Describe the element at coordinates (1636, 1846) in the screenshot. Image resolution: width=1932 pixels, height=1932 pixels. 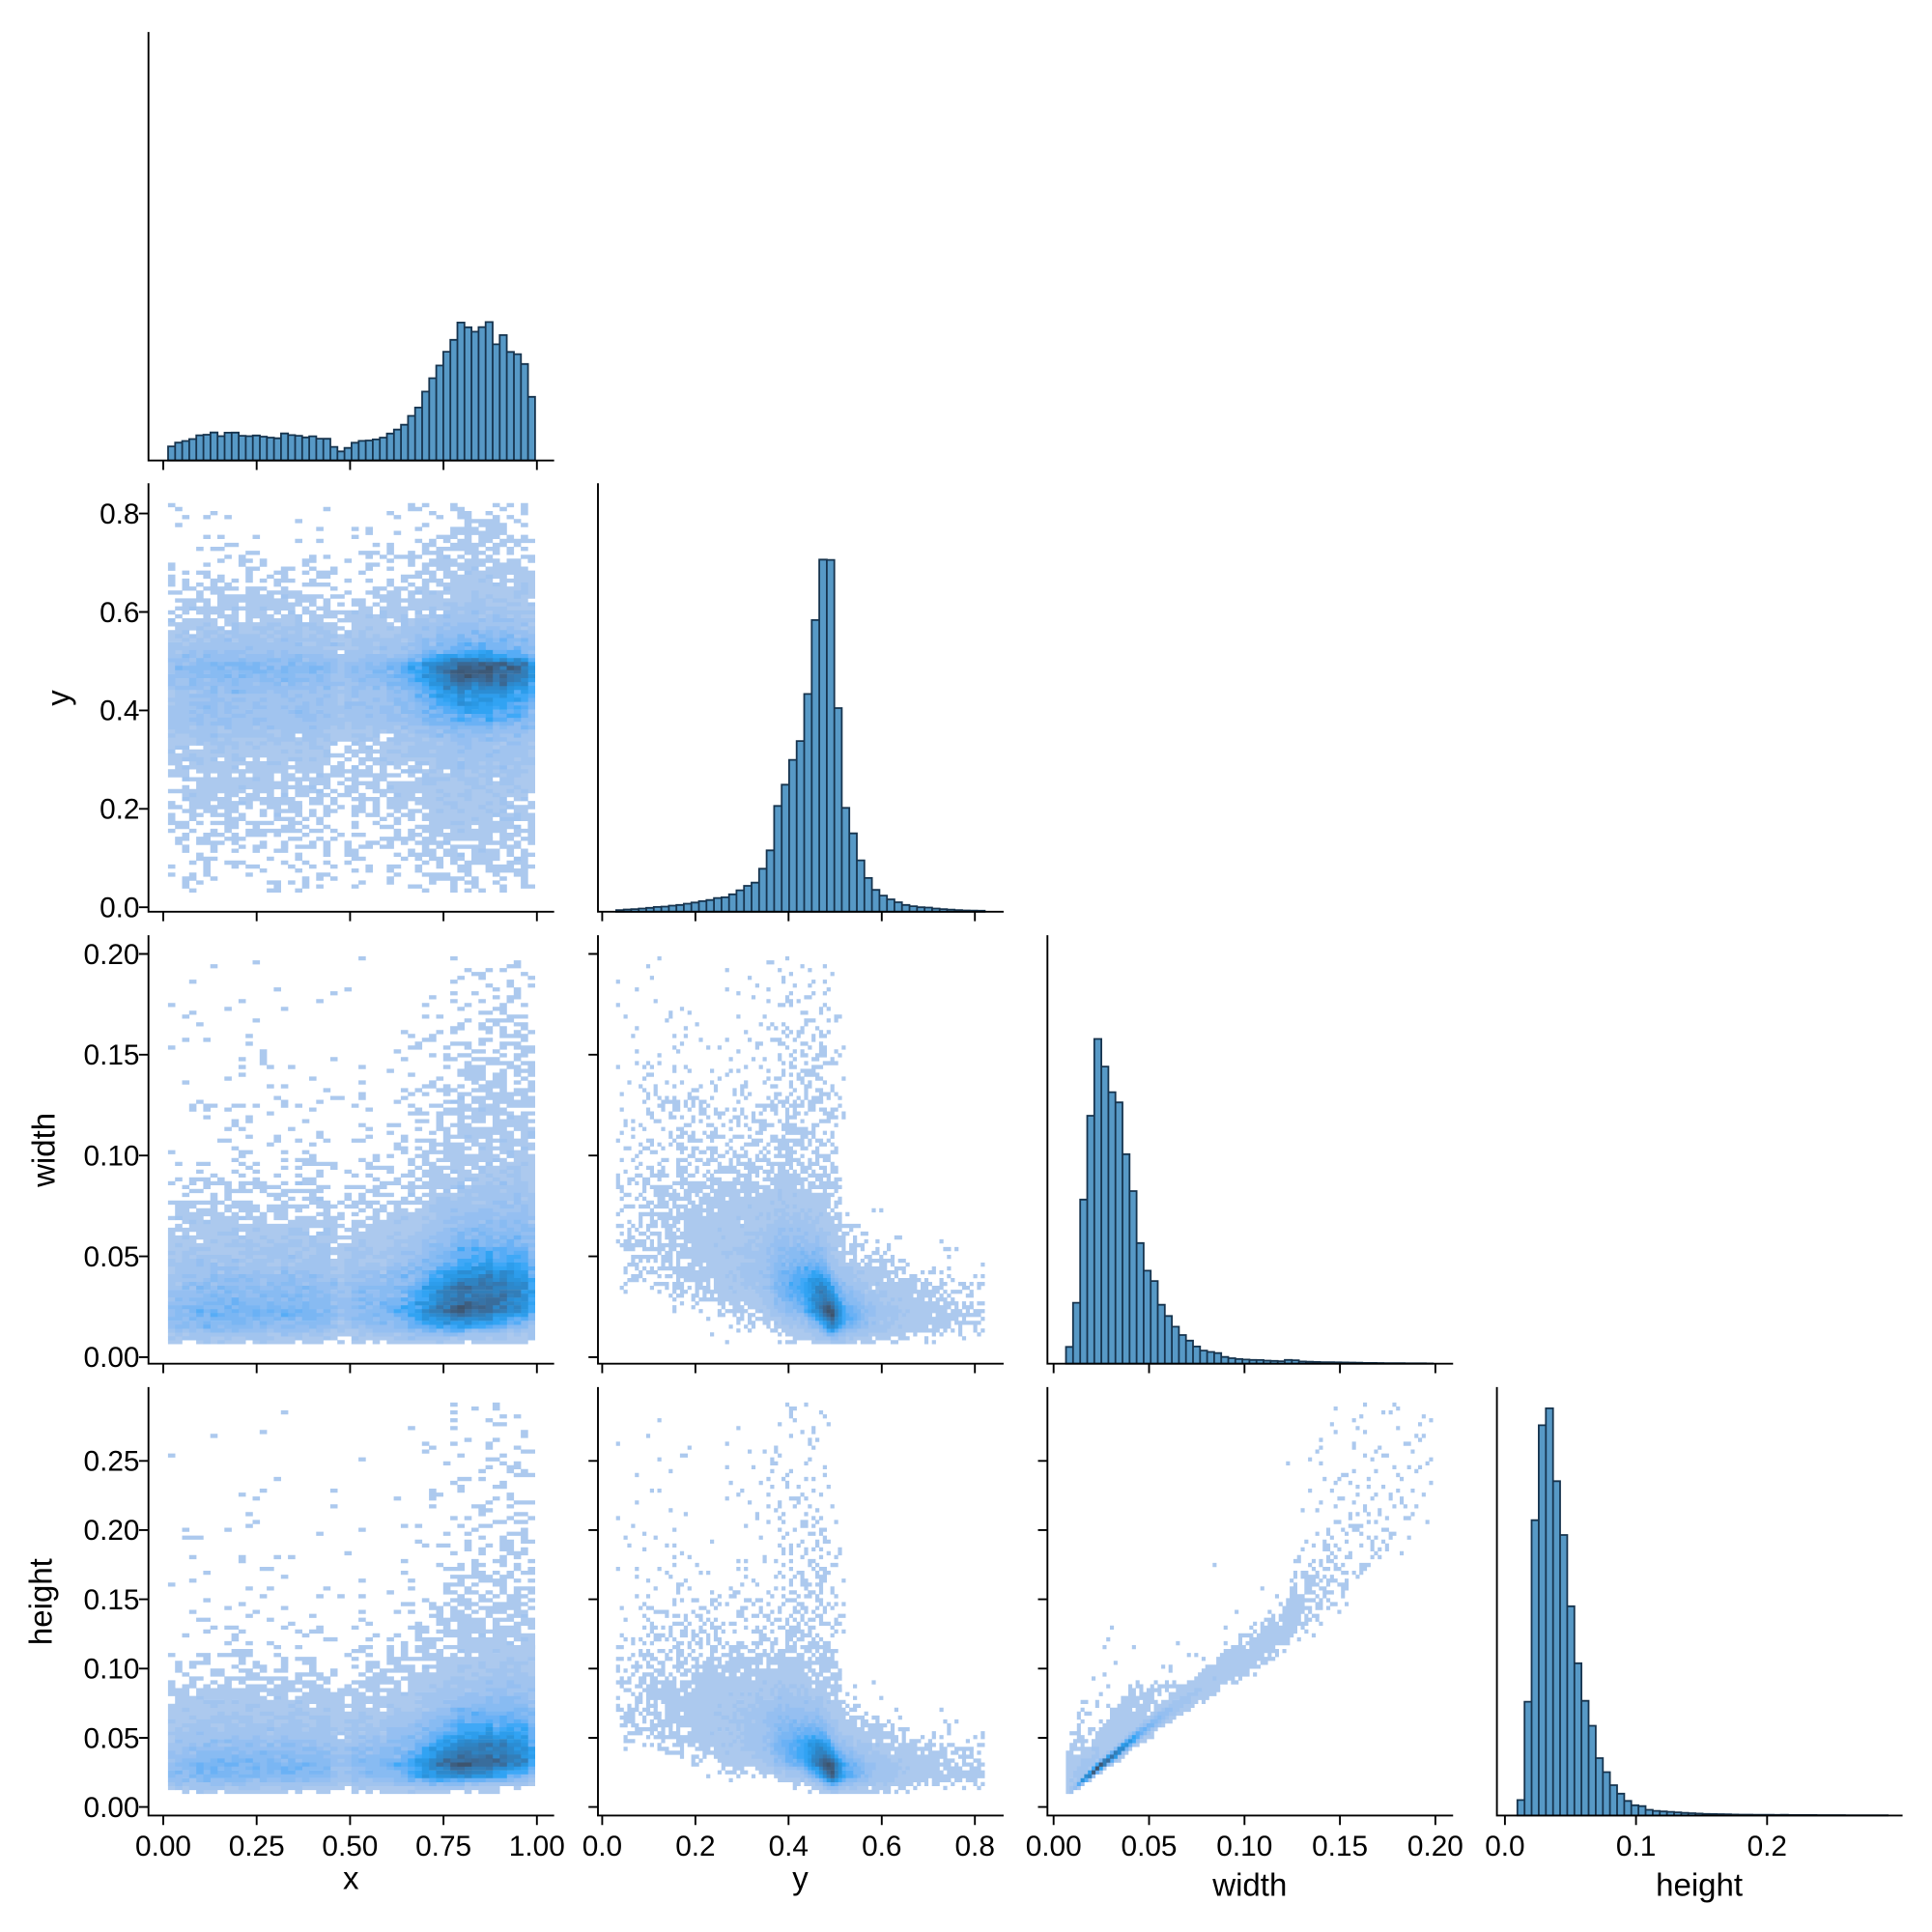
I see `svg-text: 0.1` at that location.